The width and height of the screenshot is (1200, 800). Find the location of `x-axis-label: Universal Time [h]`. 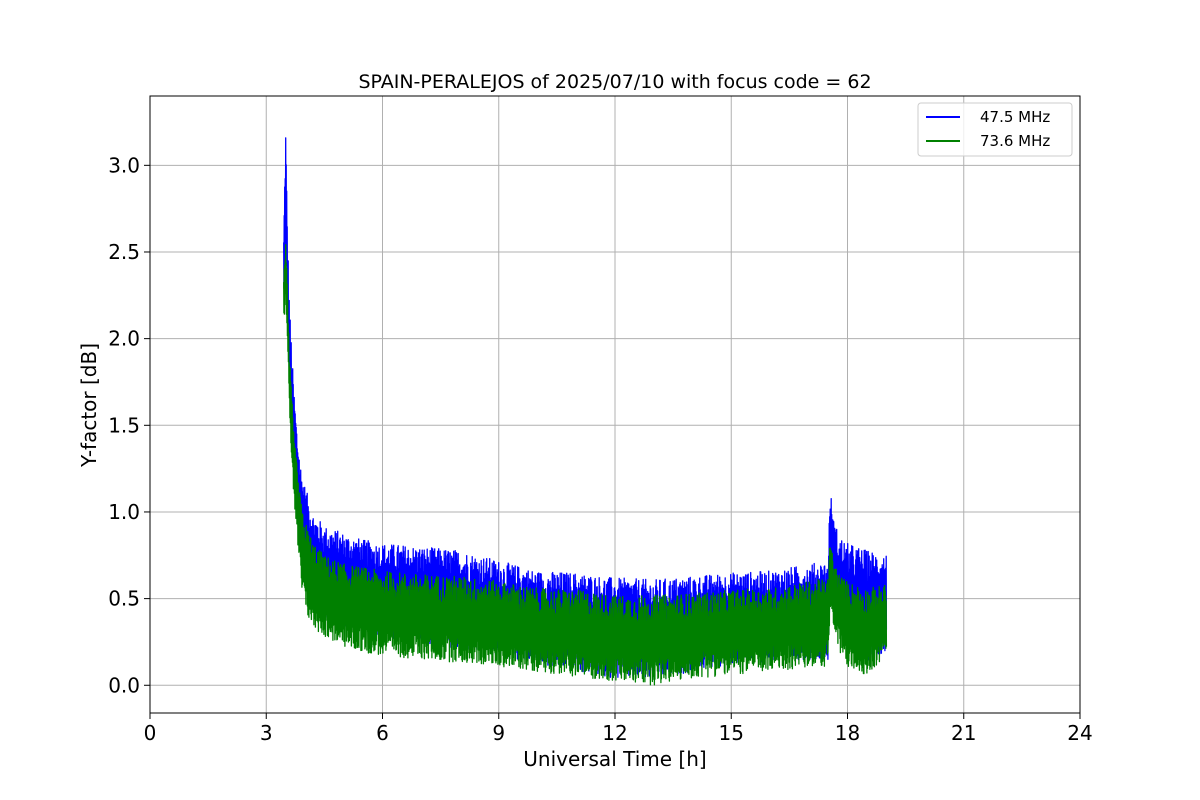

x-axis-label: Universal Time [h] is located at coordinates (614, 759).